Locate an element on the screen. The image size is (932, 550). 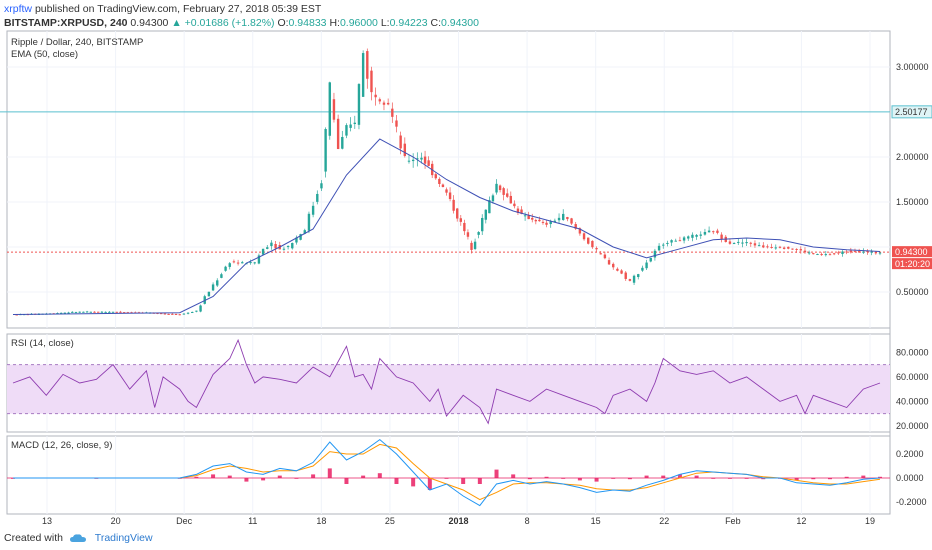
author-link: xrpftw is located at coordinates (18, 9).